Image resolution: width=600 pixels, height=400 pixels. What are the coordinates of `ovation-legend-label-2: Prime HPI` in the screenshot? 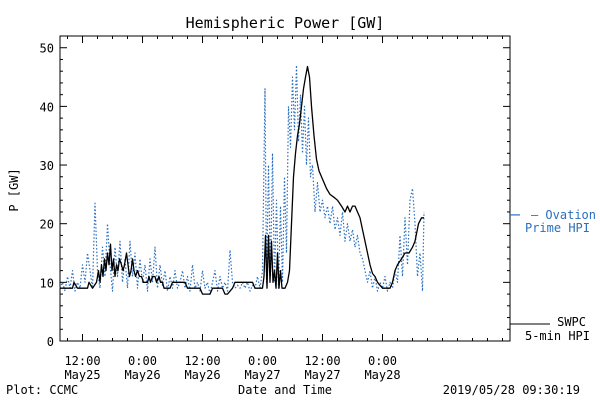 It's located at (557, 228).